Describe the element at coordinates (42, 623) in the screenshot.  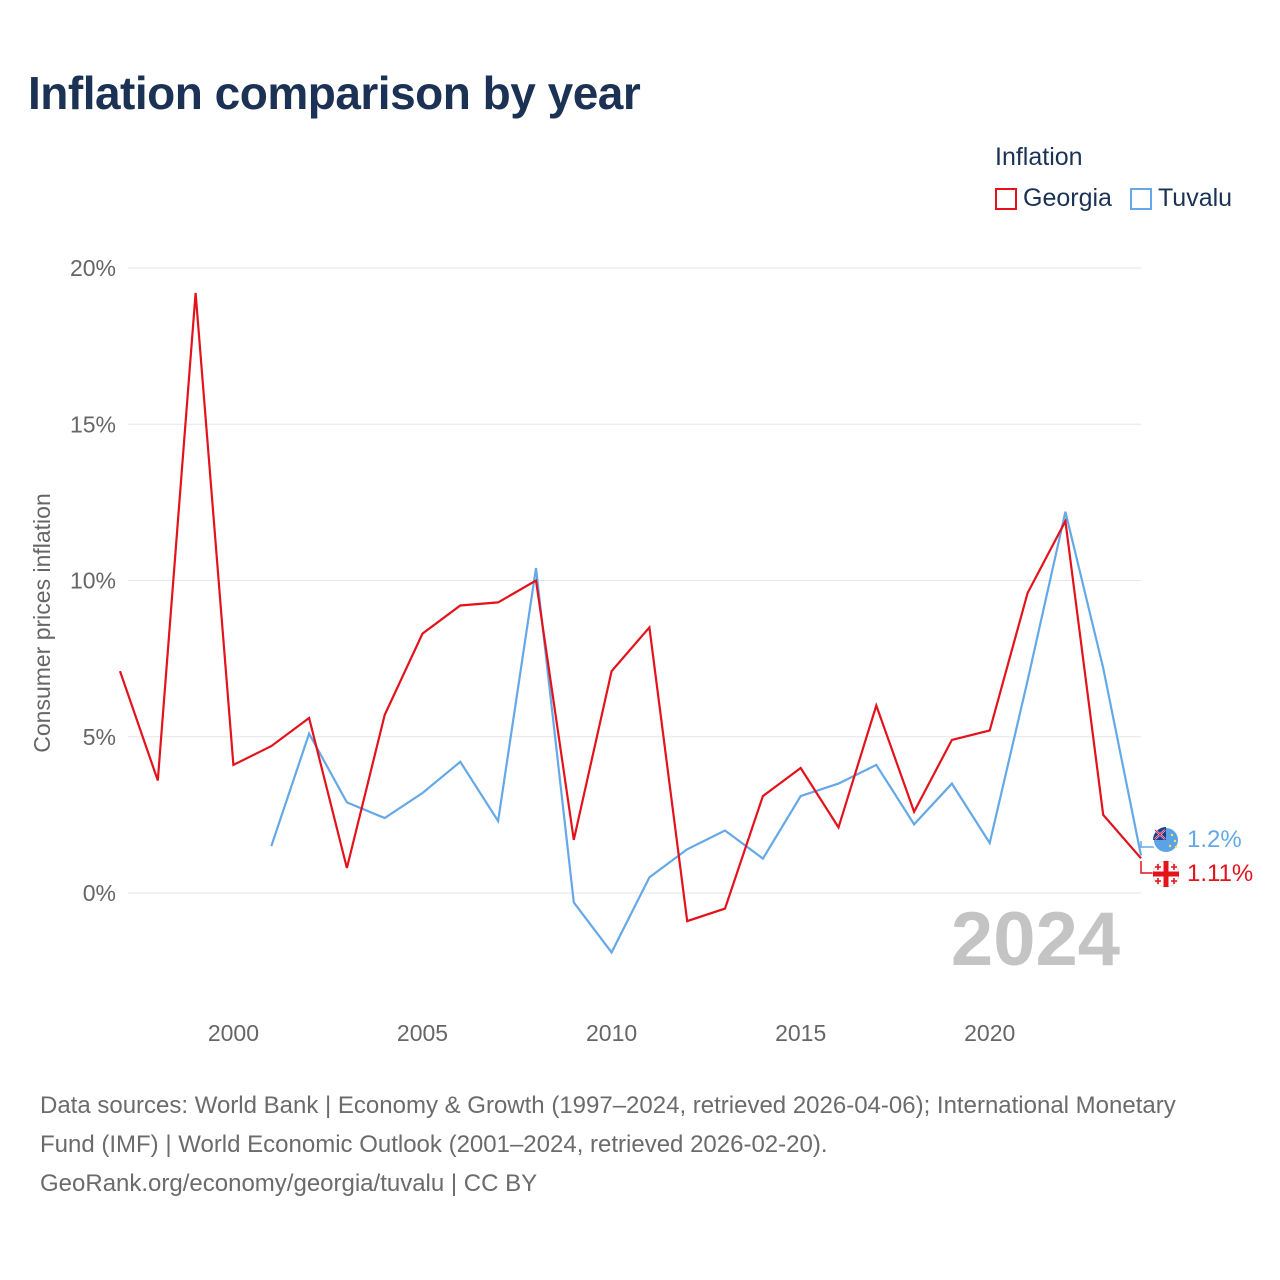
I see `y-axis-label: Consumer prices inflation` at that location.